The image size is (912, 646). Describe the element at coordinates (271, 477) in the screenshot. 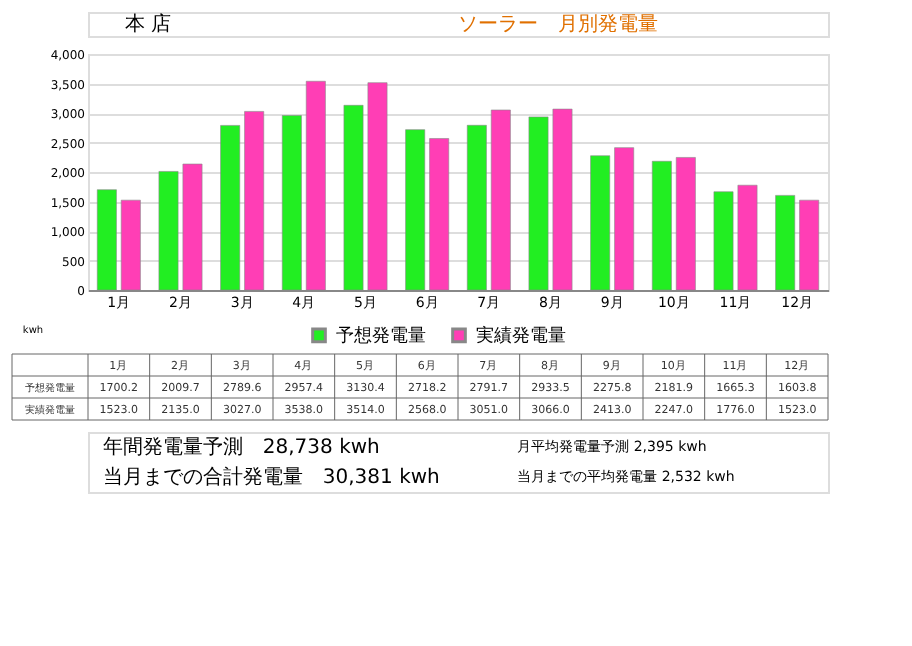

I see `text: 当月までの合計発電量 30,381 kwh` at that location.